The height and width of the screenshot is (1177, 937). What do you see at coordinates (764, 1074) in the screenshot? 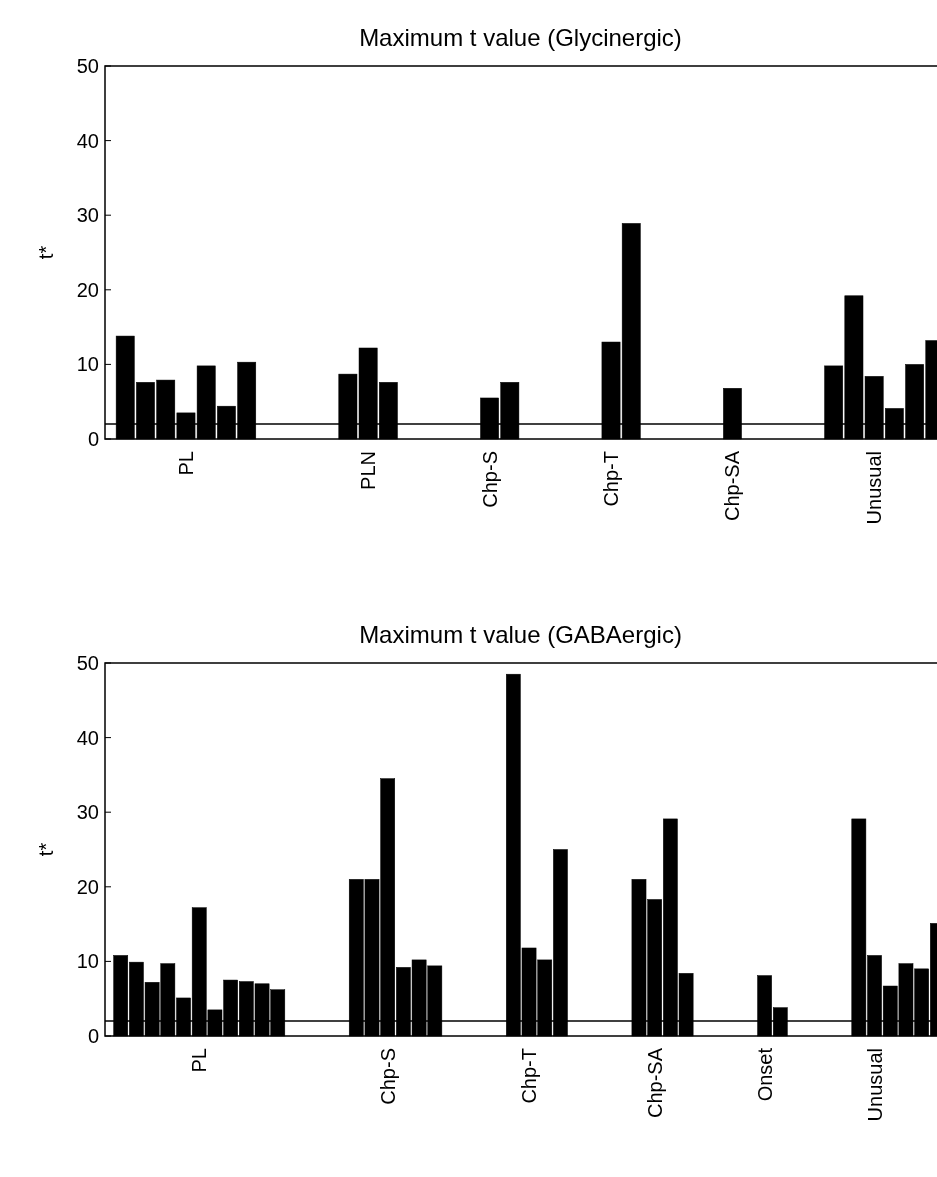
I see `x-tick-label: Onset` at bounding box center [764, 1074].